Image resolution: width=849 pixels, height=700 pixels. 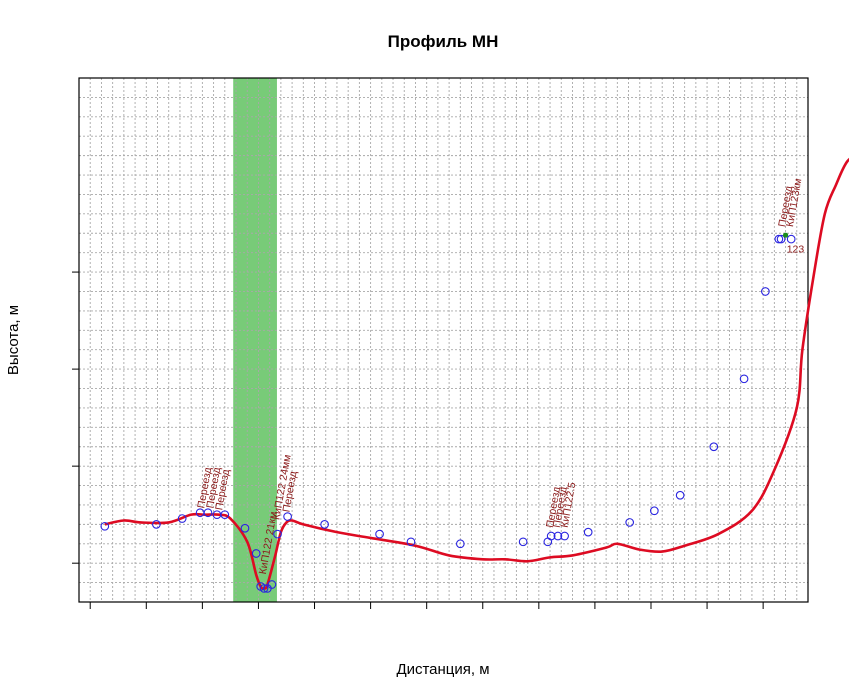 What do you see at coordinates (796, 250) in the screenshot?
I see `point-annotation: 123` at bounding box center [796, 250].